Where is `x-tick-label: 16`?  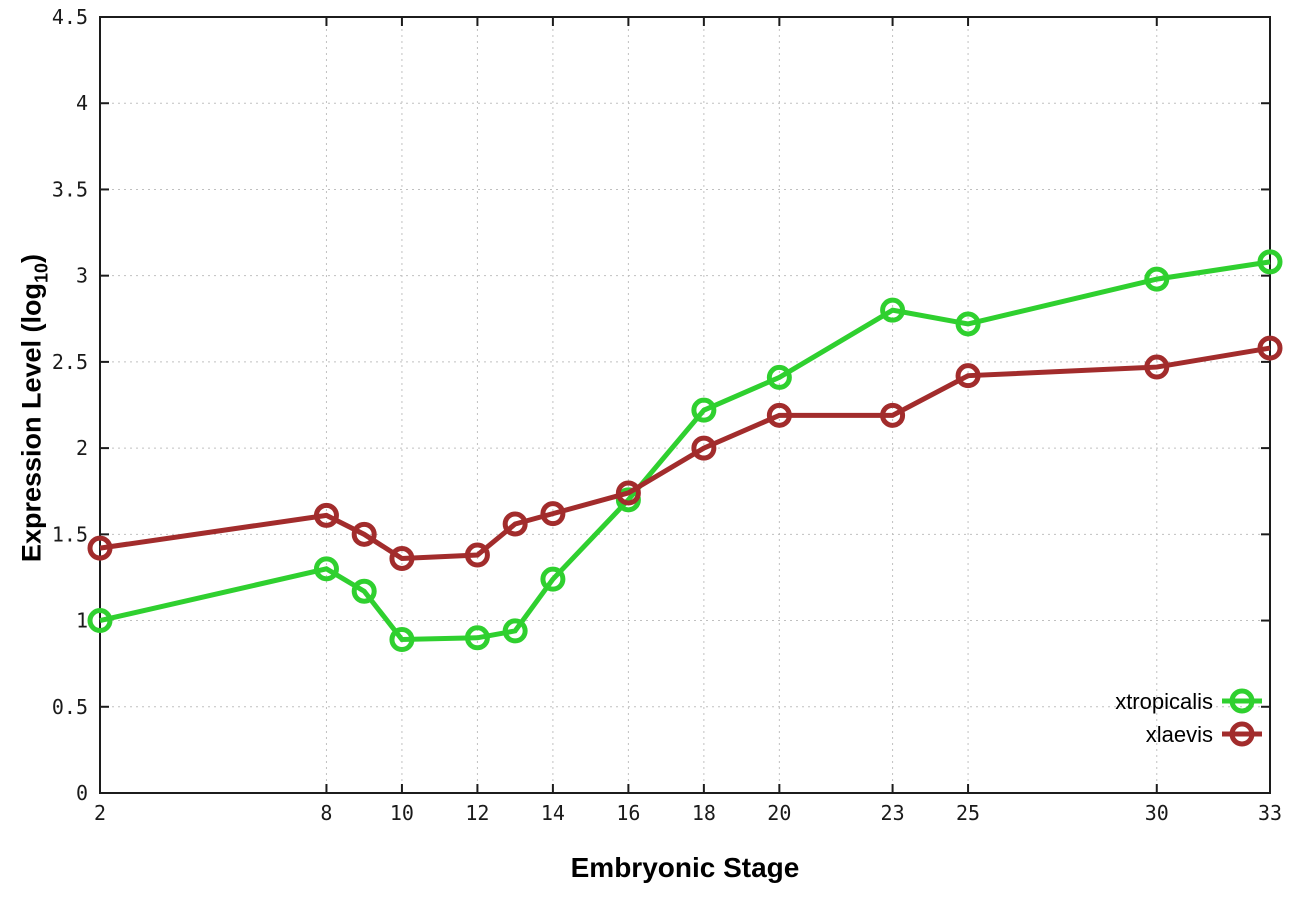
x-tick-label: 16 is located at coordinates (628, 813).